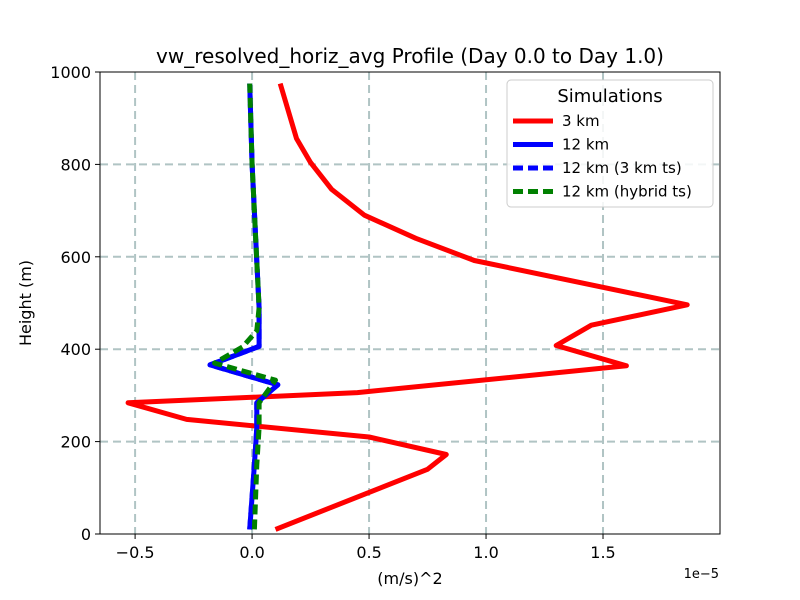 This screenshot has height=600, width=800. Describe the element at coordinates (75, 303) in the screenshot. I see `y-axis-ticks: 0 200 400 600 800 1000` at that location.